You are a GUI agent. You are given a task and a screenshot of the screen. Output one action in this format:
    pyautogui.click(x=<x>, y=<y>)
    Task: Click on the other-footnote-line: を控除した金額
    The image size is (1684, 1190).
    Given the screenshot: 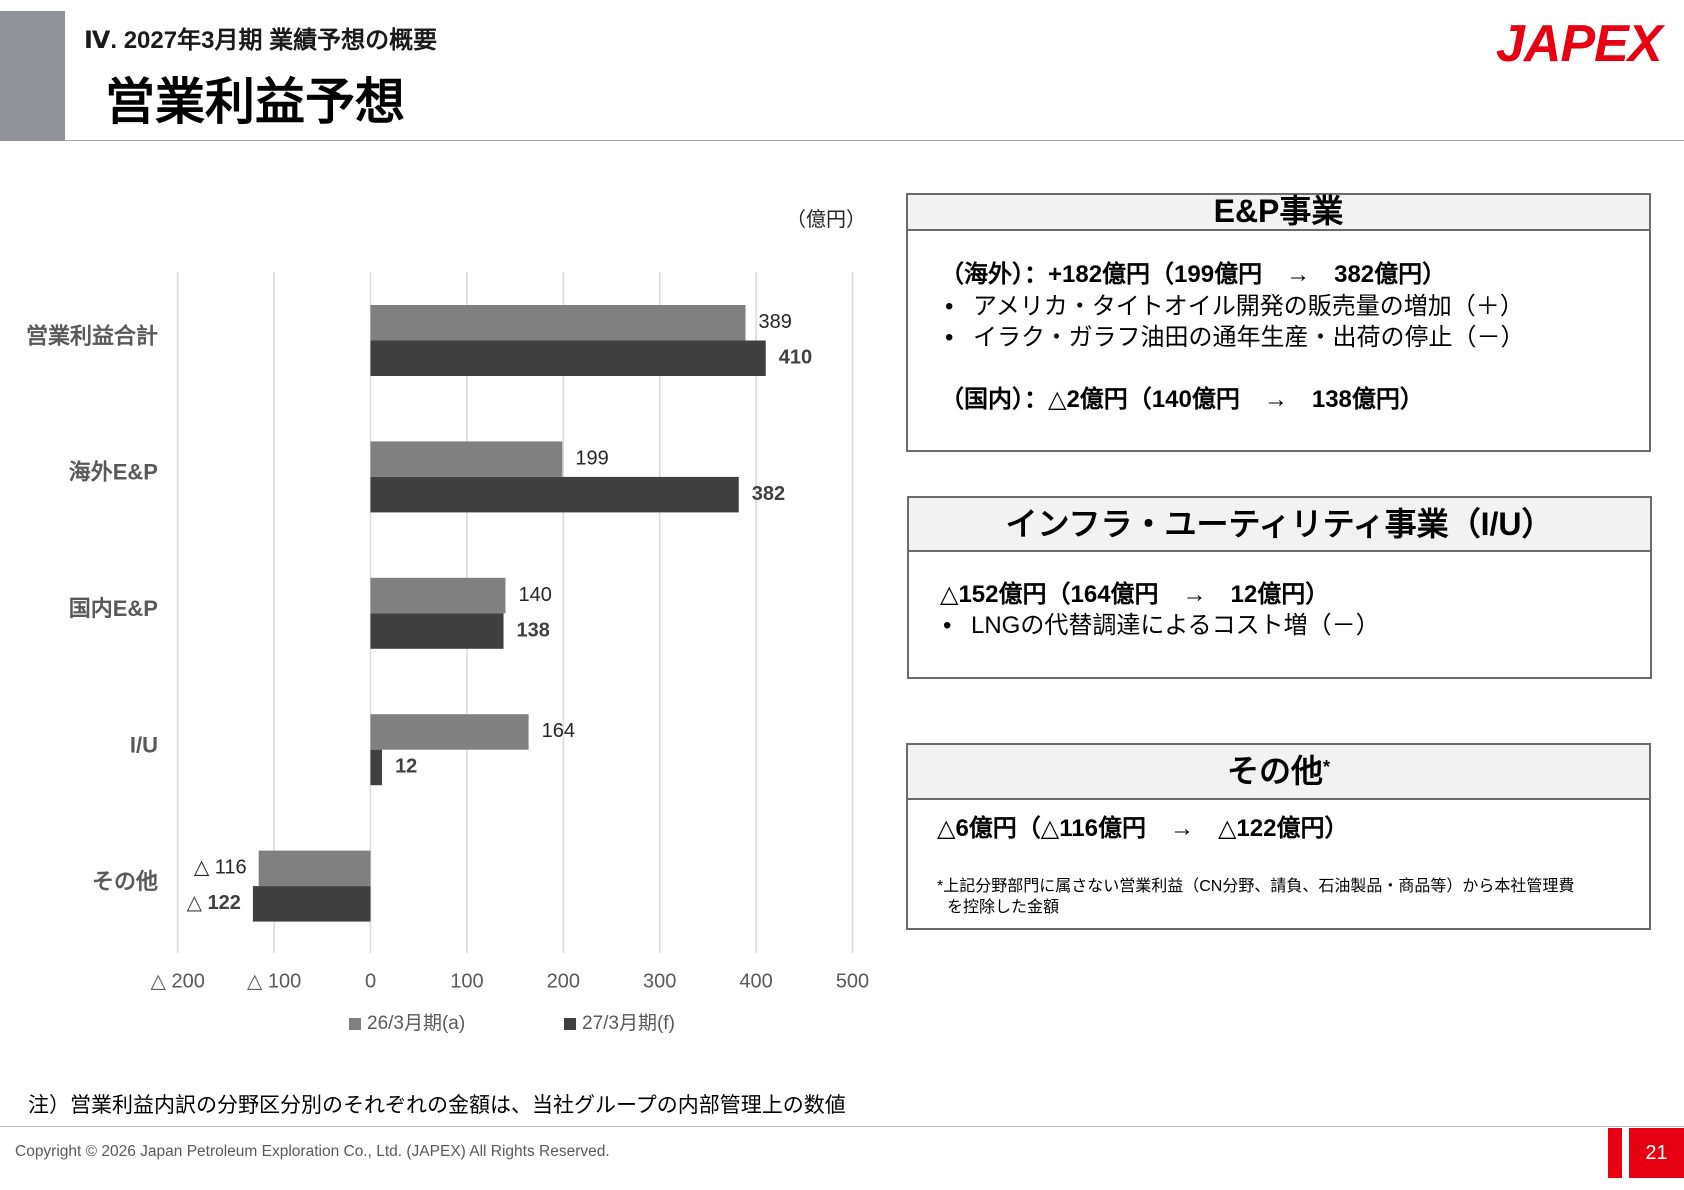 What is the action you would take?
    pyautogui.click(x=1003, y=907)
    